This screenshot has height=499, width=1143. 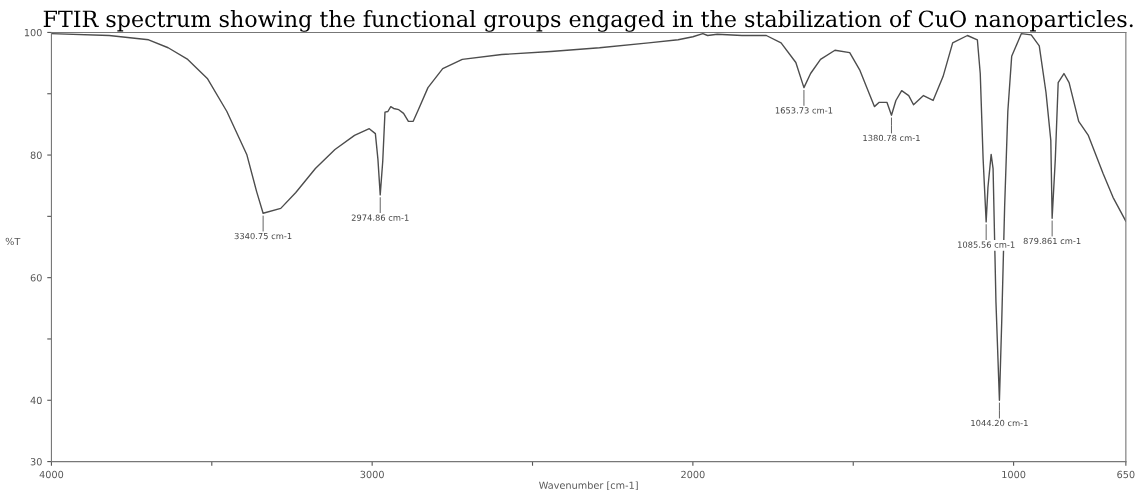 What do you see at coordinates (380, 217) in the screenshot?
I see `annotation: 2974.86 cm-1` at bounding box center [380, 217].